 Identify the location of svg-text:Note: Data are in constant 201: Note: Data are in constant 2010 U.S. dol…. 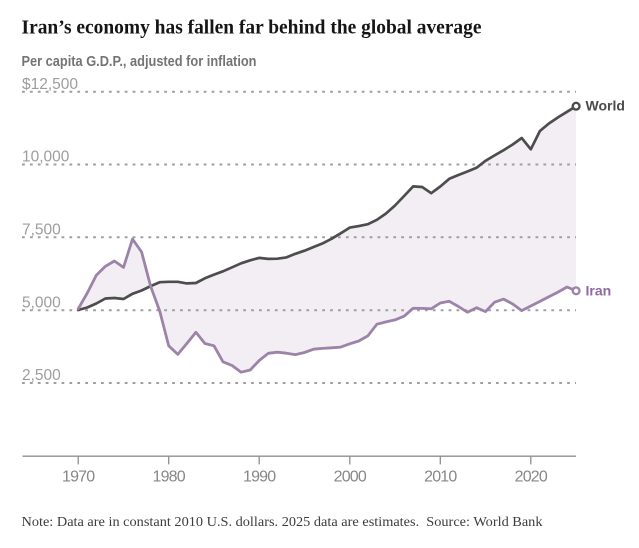
(282, 522).